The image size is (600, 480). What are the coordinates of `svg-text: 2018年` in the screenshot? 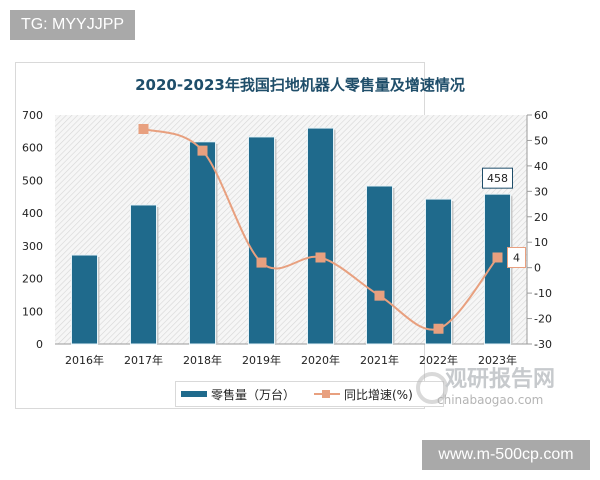 It's located at (202, 360).